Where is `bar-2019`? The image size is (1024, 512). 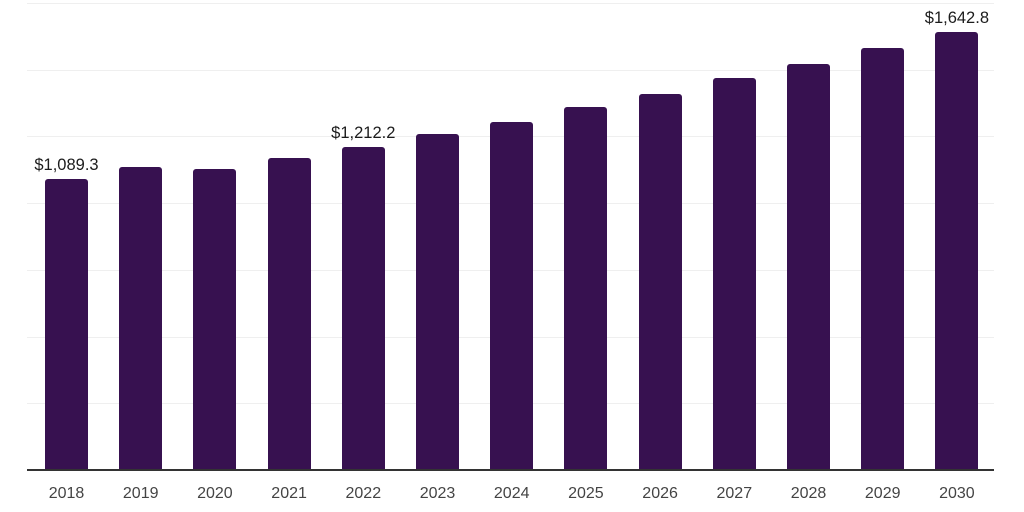 bar-2019 is located at coordinates (141, 318).